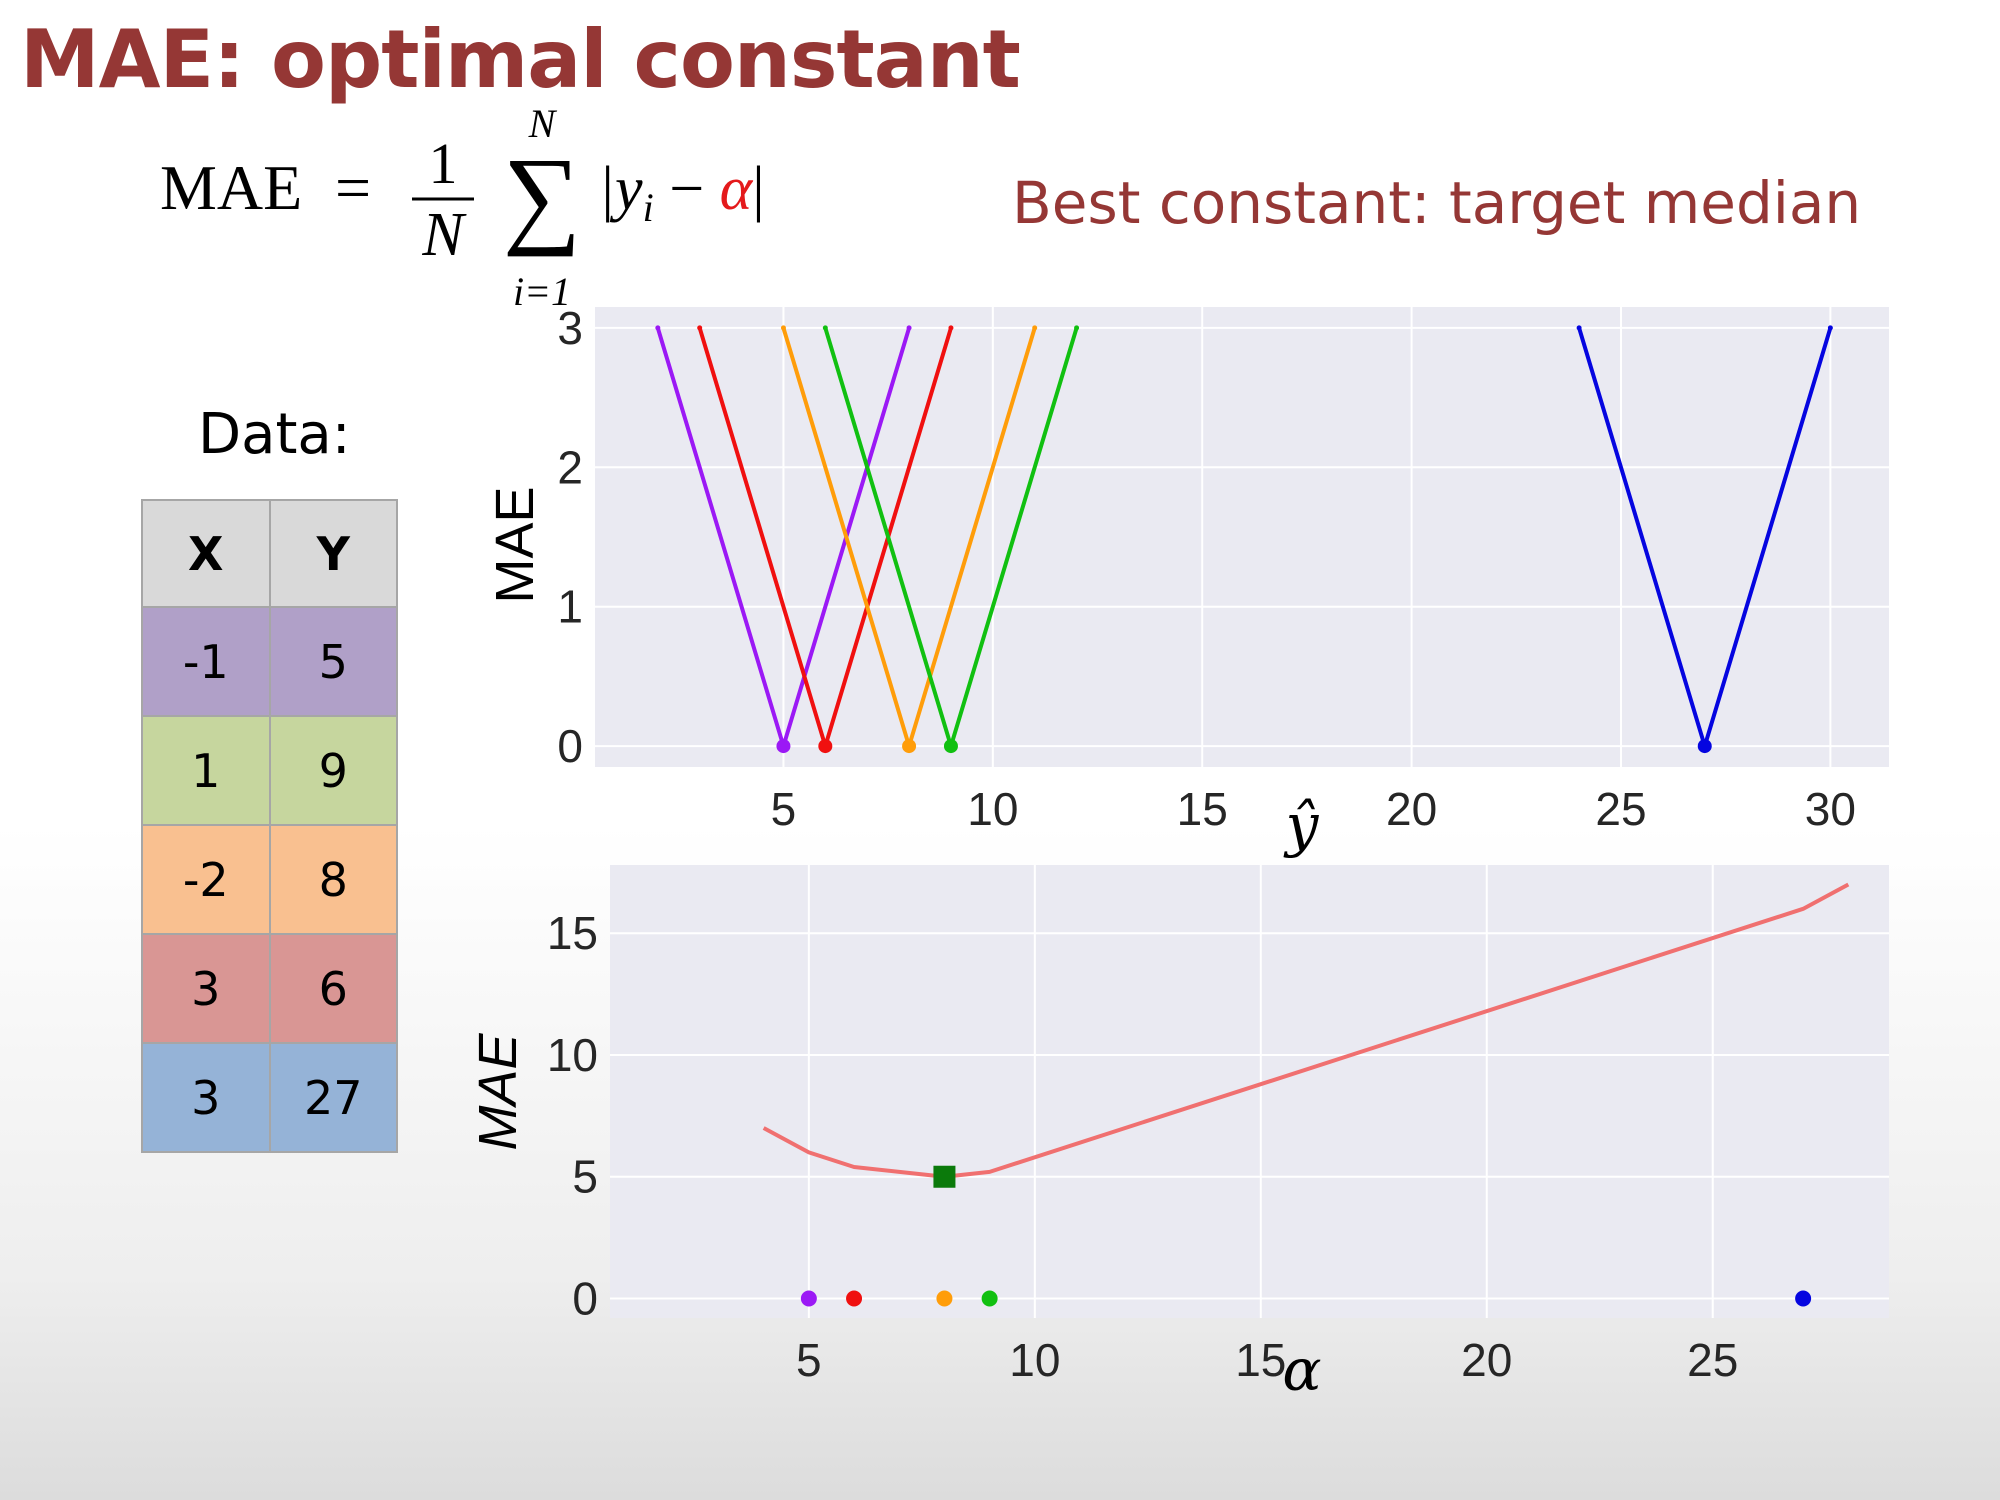 This screenshot has height=1500, width=2000. What do you see at coordinates (572, 1055) in the screenshot?
I see `y-tick-label: 10` at bounding box center [572, 1055].